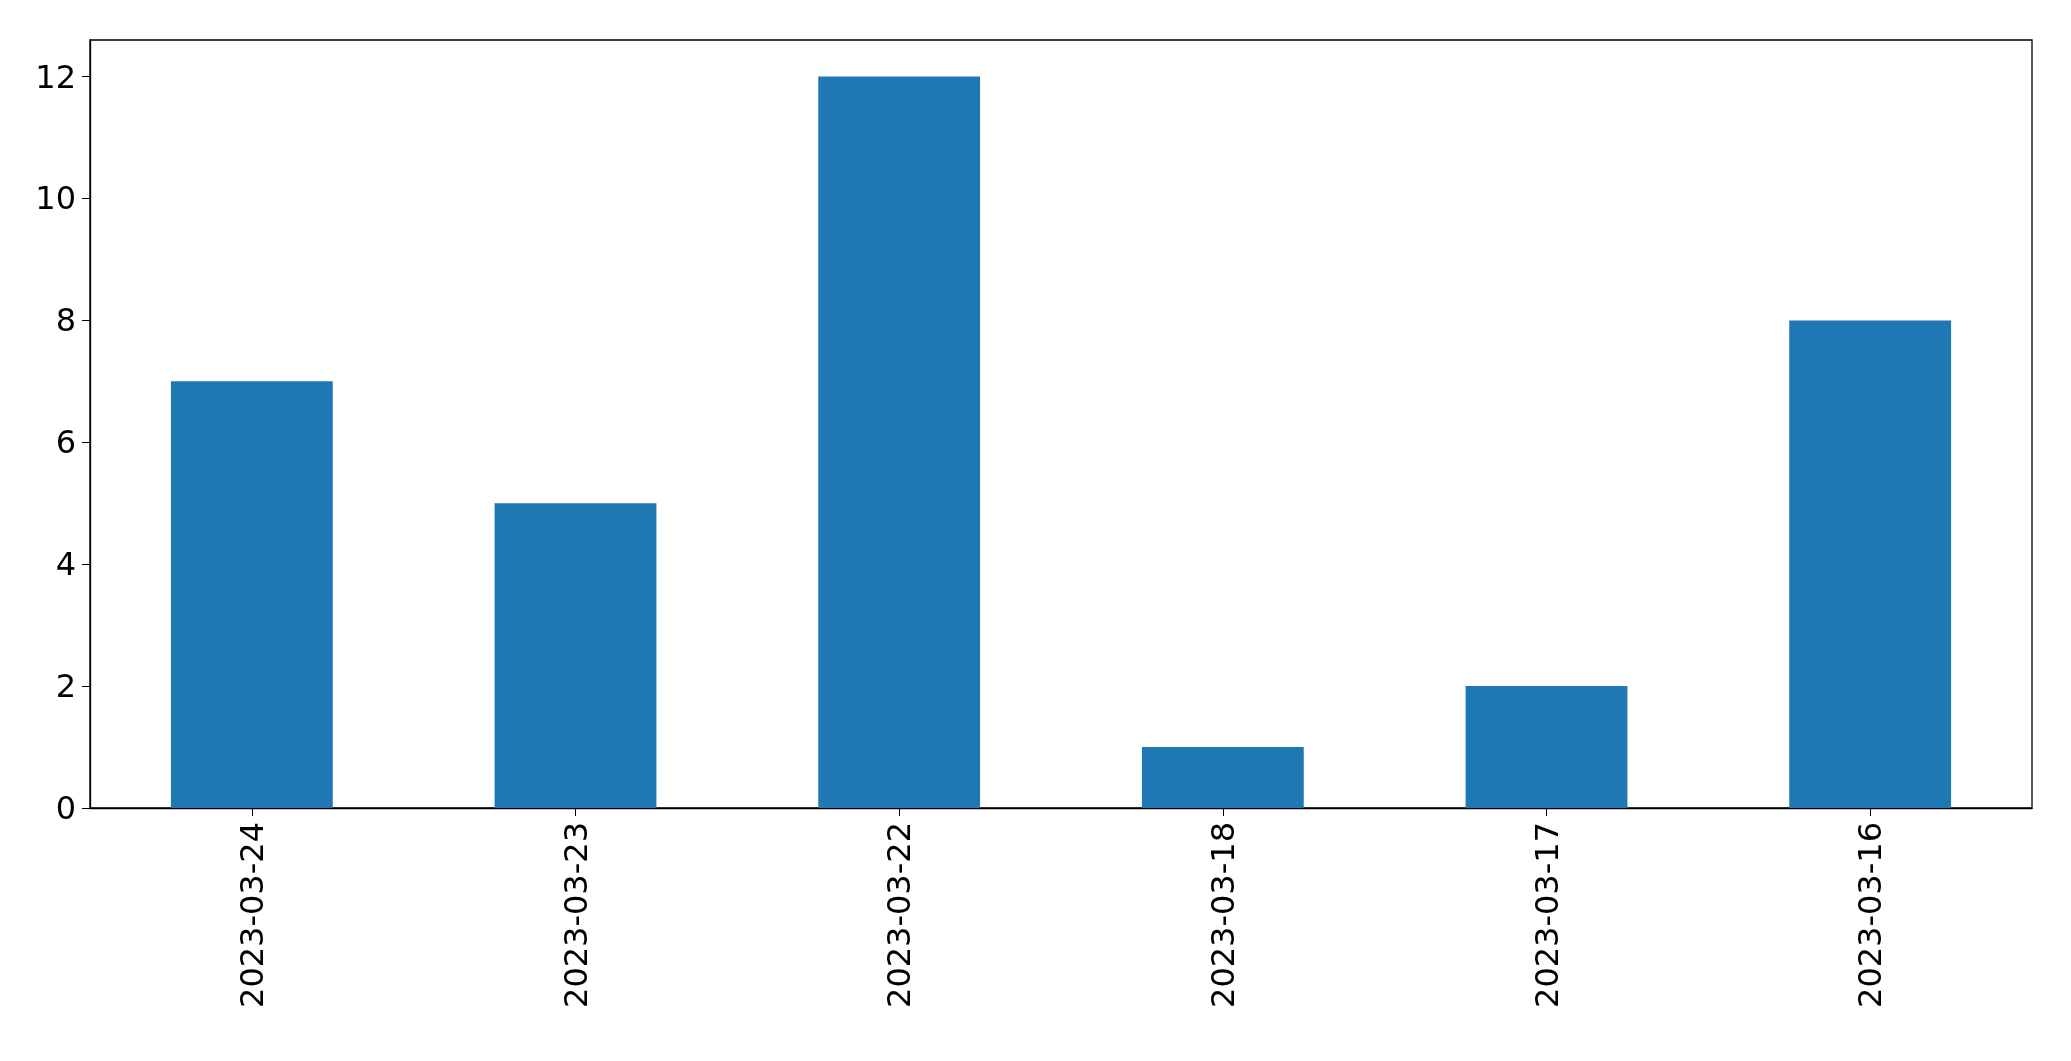 The height and width of the screenshot is (1061, 2071). I want to click on y-tick-label: 8, so click(65, 320).